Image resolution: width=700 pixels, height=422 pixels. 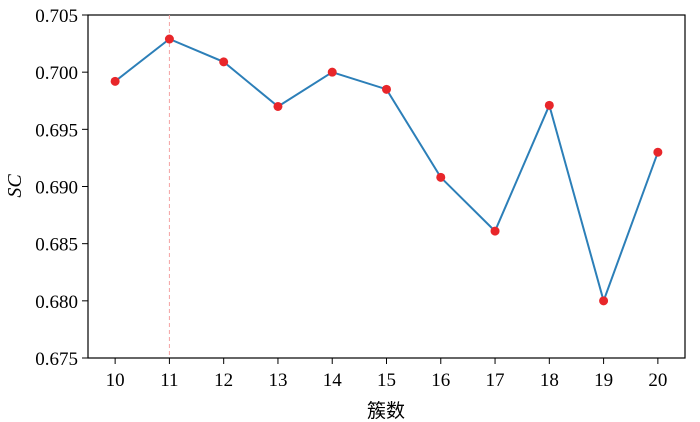 I want to click on y-tick-label: 0.695, so click(x=56, y=130).